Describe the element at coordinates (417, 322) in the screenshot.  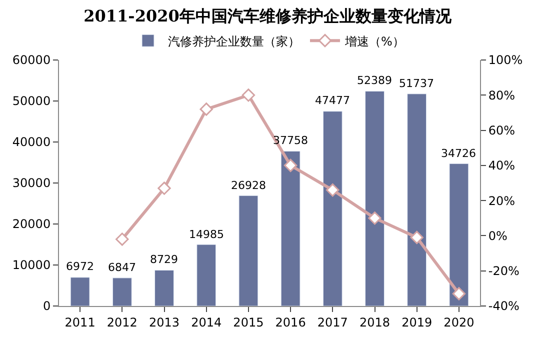
I see `x-tick-label: 2019` at that location.